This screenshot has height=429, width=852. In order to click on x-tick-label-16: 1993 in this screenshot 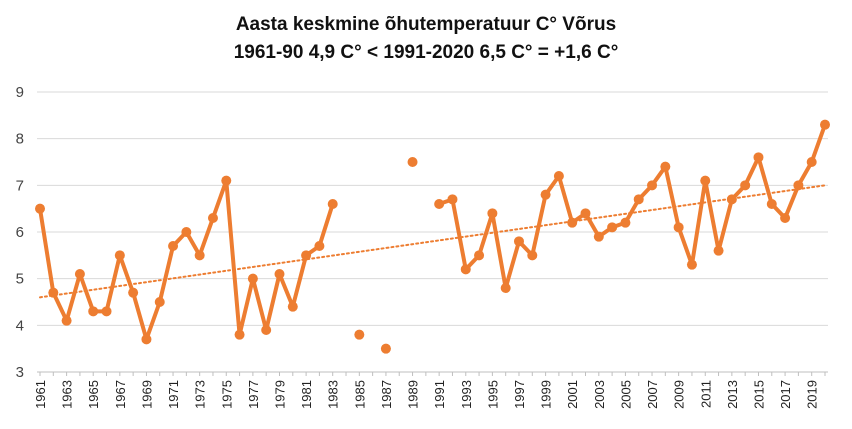, I will do `click(466, 394)`.